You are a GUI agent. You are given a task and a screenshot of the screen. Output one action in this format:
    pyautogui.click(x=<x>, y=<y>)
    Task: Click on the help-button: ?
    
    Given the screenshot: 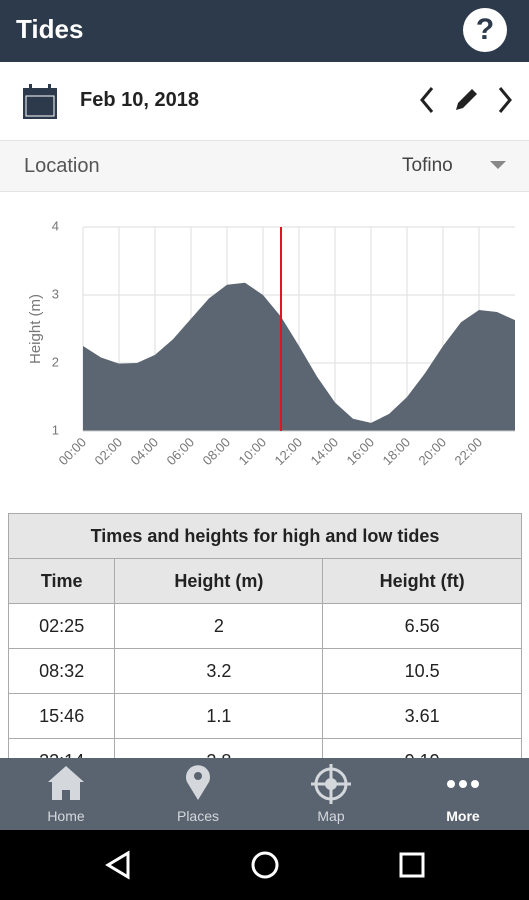 What is the action you would take?
    pyautogui.click(x=485, y=30)
    